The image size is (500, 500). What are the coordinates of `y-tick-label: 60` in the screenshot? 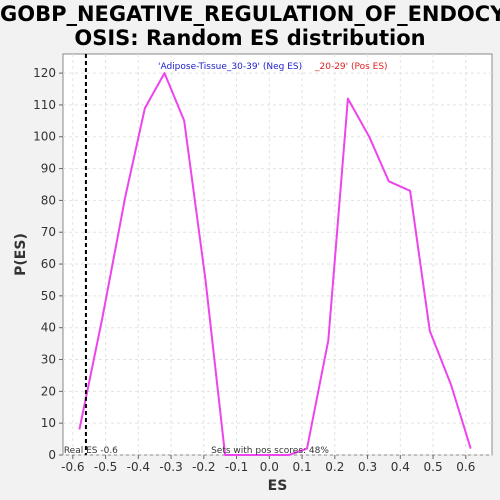 It's located at (48, 264).